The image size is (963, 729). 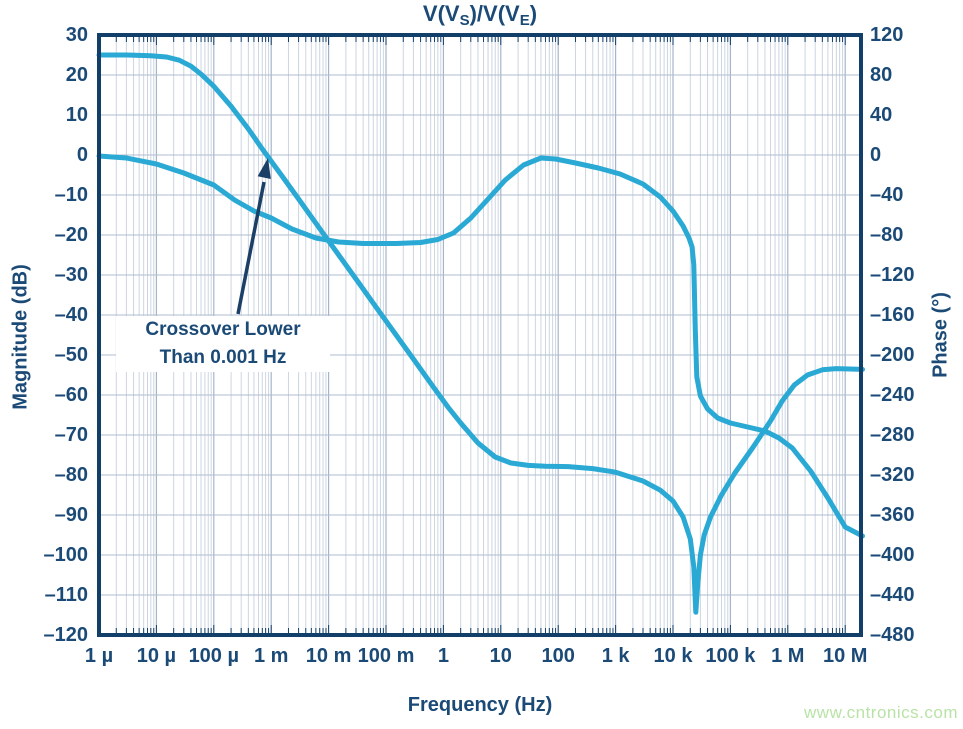 What do you see at coordinates (876, 155) in the screenshot?
I see `y-right-tick-label: 0` at bounding box center [876, 155].